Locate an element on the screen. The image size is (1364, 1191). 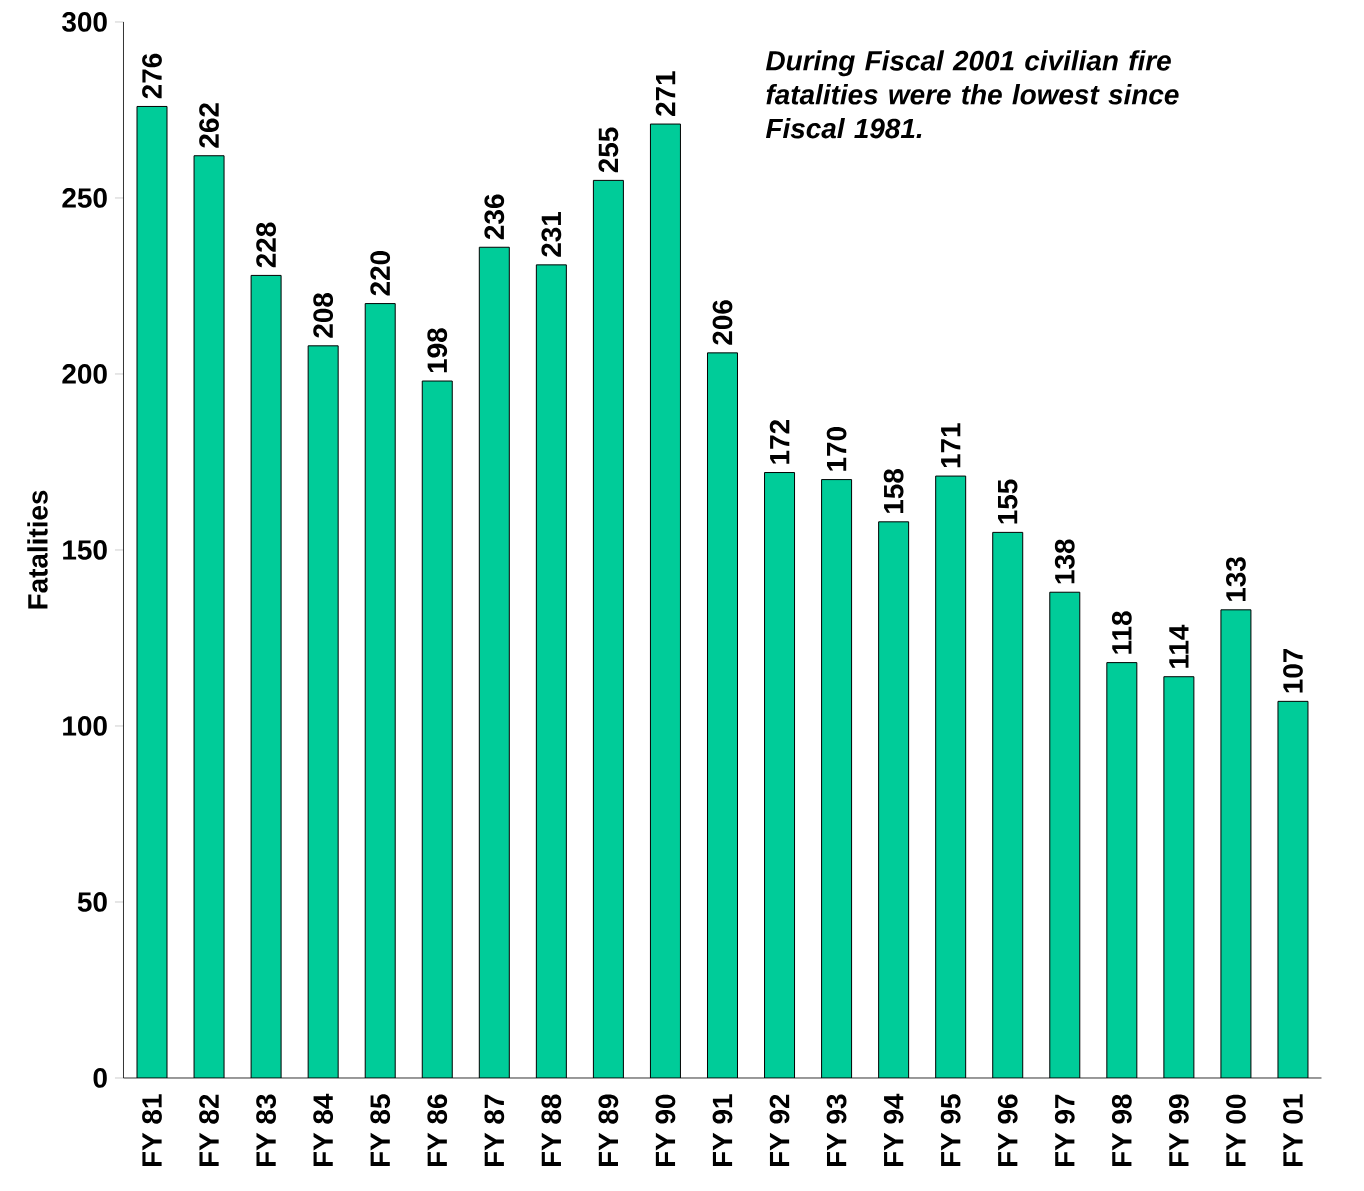
x-tick-label: FY 88 is located at coordinates (551, 1130).